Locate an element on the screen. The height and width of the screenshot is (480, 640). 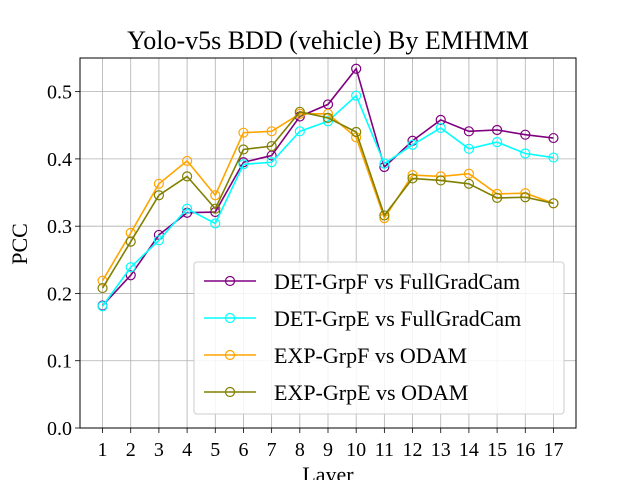
legend-item: EXP-GrpE vs ODAM is located at coordinates (336, 392).